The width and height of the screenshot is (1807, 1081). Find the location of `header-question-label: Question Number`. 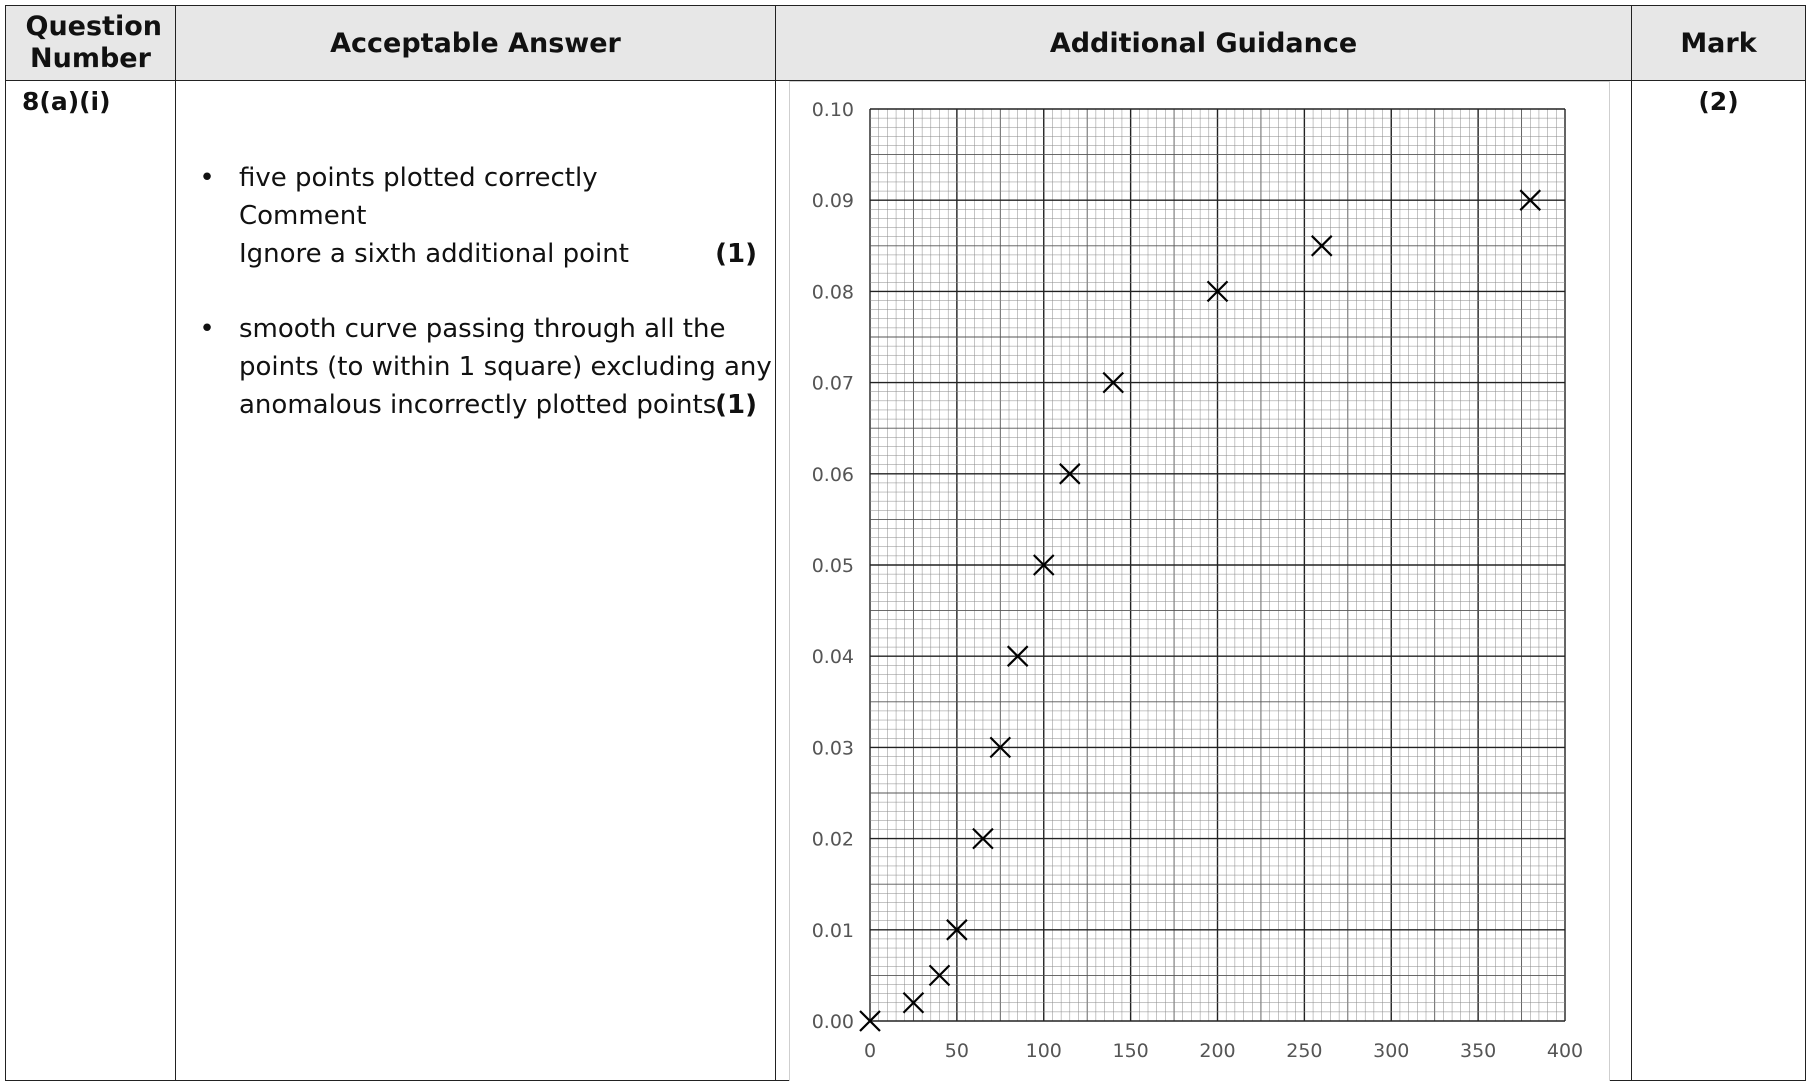

header-question-label: Question Number is located at coordinates (94, 42).